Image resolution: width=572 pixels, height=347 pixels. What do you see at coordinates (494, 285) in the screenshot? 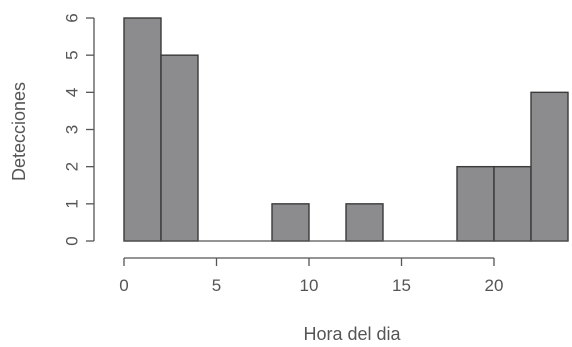
I see `x-tick-label-20: 20` at bounding box center [494, 285].